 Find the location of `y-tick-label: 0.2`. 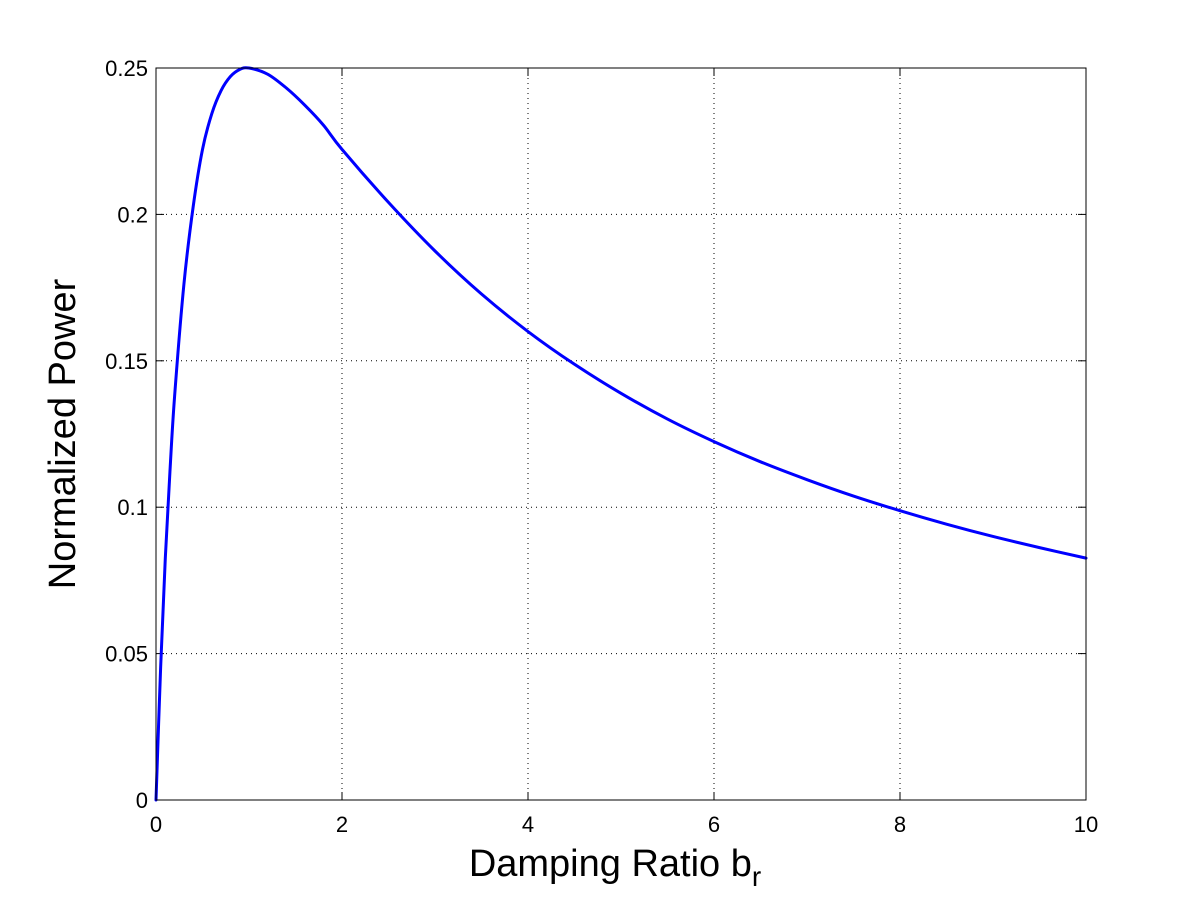

y-tick-label: 0.2 is located at coordinates (132, 214).